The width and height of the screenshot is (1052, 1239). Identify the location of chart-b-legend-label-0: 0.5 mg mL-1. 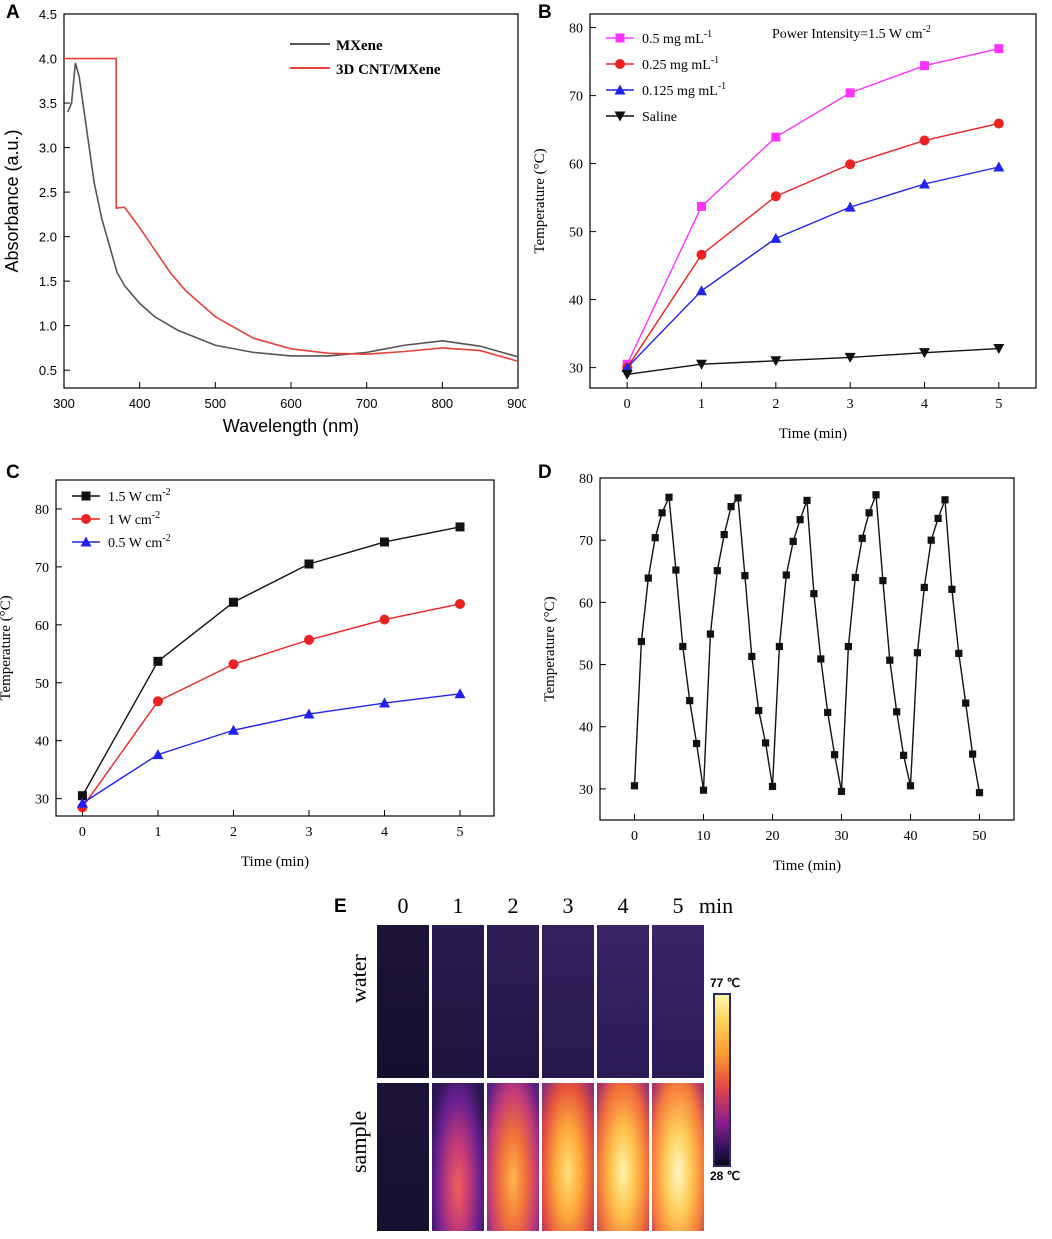
(677, 38).